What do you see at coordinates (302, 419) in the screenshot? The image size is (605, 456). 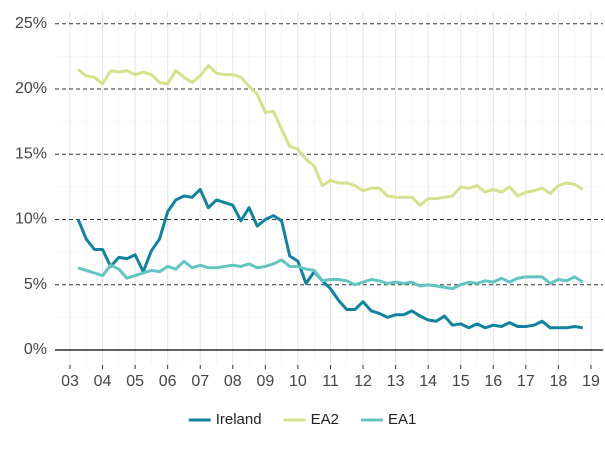 I see `legend: Ireland EA2 EA1` at bounding box center [302, 419].